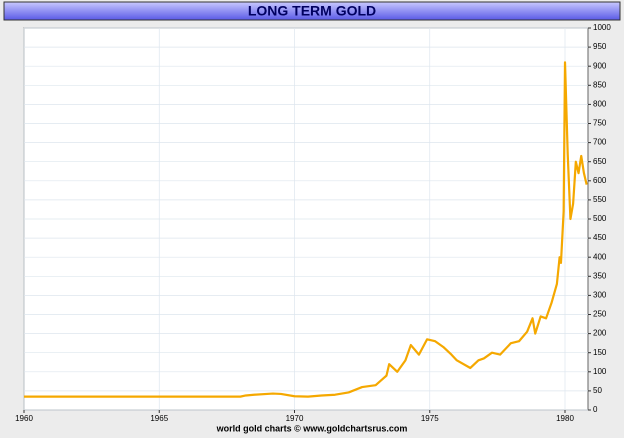 Image resolution: width=624 pixels, height=438 pixels. Describe the element at coordinates (600, 371) in the screenshot. I see `y-tick-label: 100` at that location.